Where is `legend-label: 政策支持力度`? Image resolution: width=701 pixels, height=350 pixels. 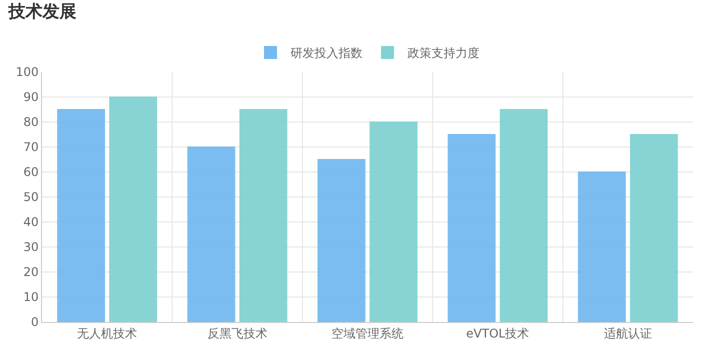
legend-label: 政策支持力度 is located at coordinates (444, 53).